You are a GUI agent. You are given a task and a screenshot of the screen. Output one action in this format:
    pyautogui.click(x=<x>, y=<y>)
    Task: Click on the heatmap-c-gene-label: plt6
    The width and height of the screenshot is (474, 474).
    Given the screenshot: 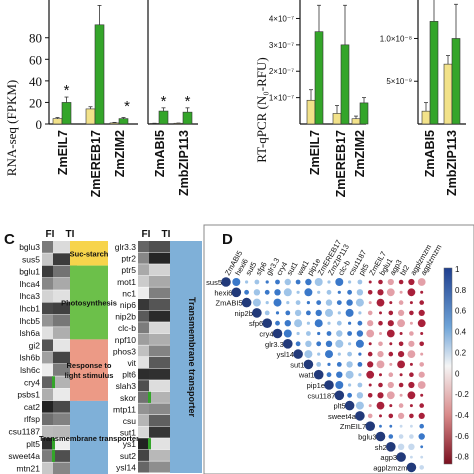 What is the action you would take?
    pyautogui.click(x=129, y=375)
    